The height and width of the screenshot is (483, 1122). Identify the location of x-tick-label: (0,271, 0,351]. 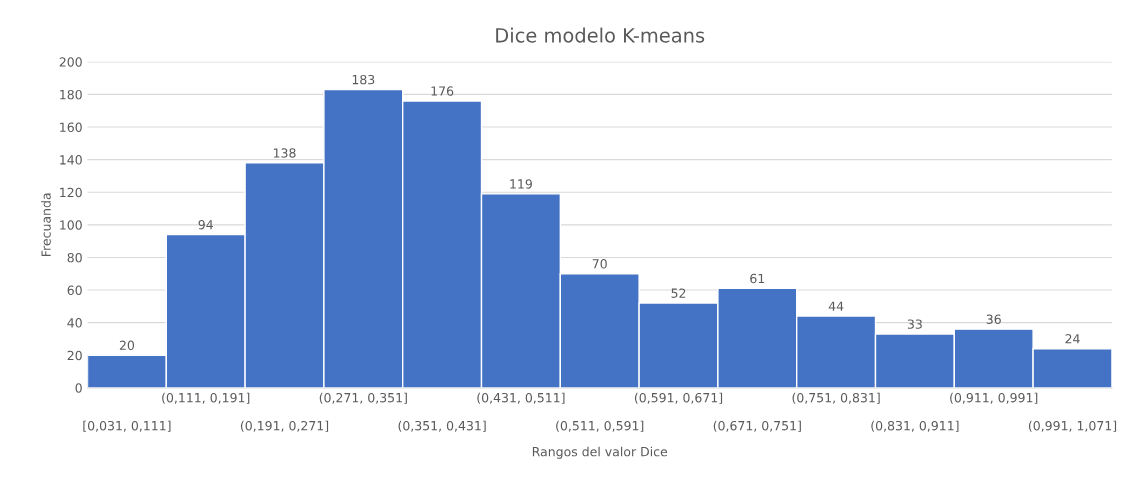
(363, 398).